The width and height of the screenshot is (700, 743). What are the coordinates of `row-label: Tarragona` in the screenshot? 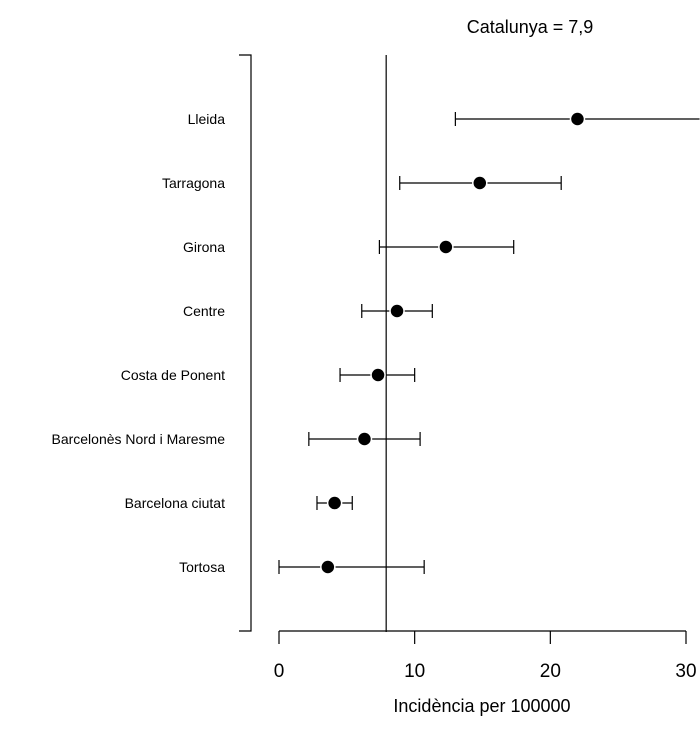 It's located at (193, 183).